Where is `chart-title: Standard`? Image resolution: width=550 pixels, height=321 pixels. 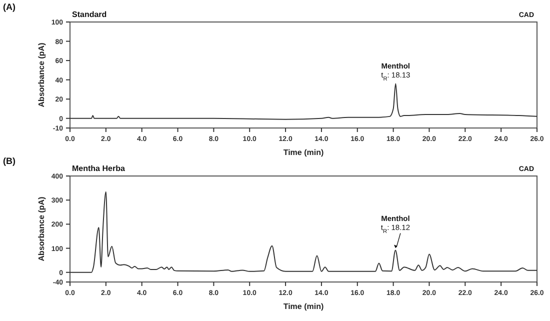 chart-title: Standard is located at coordinates (89, 14).